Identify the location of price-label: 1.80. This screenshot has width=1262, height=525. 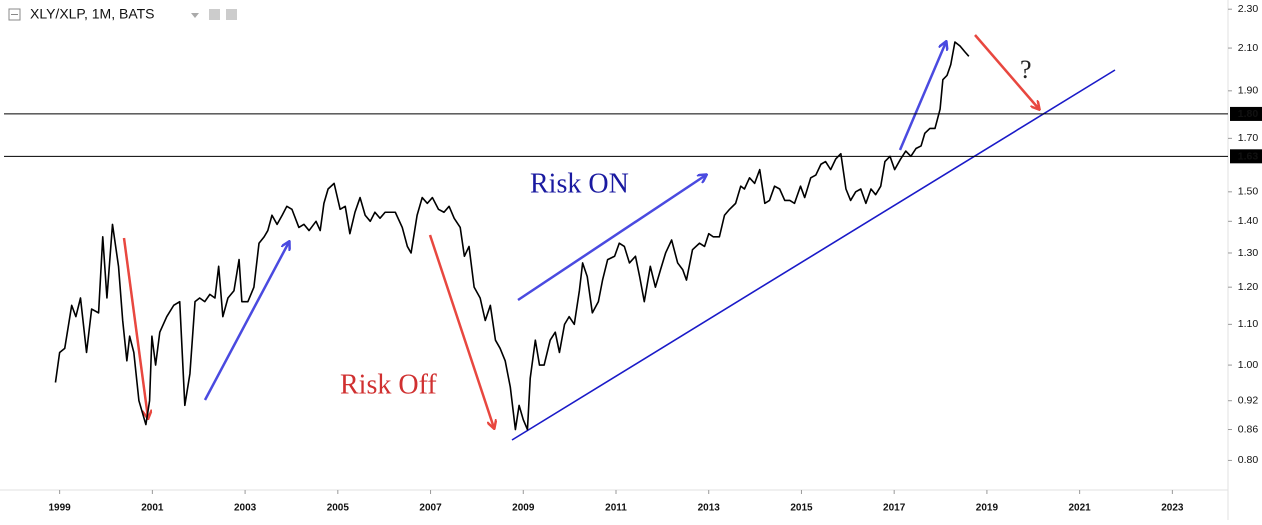
(1248, 114).